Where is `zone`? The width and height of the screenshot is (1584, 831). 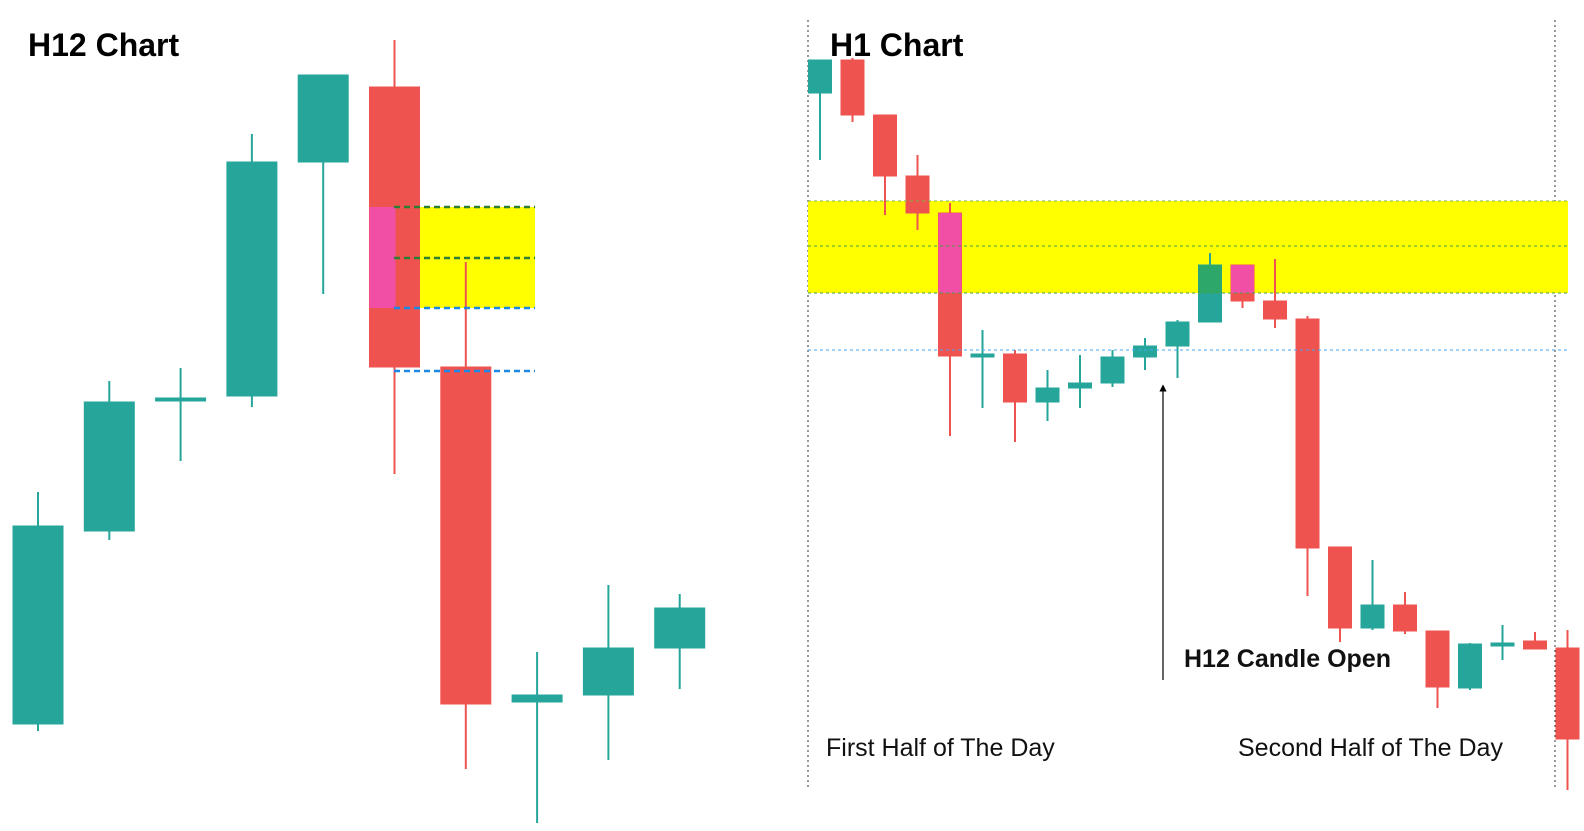
zone is located at coordinates (1188, 247).